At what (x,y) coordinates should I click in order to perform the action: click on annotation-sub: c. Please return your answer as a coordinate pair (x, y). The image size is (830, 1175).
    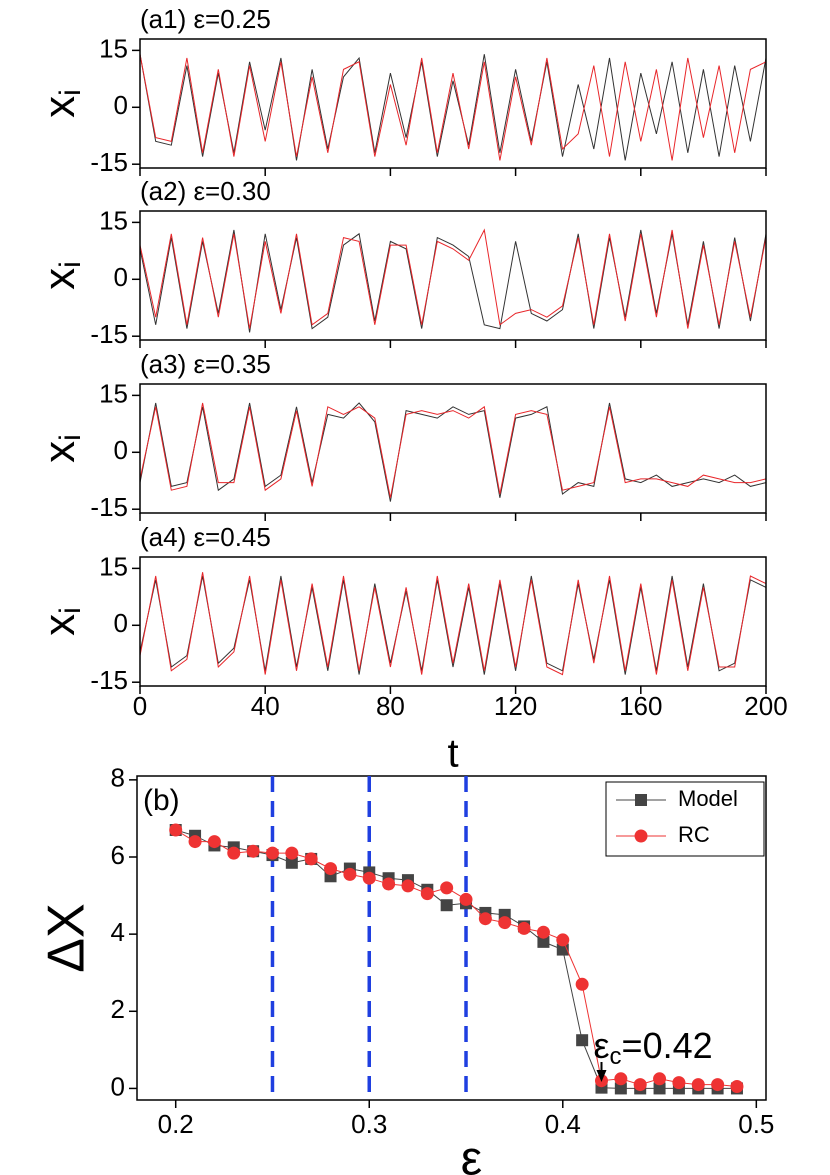
    Looking at the image, I should click on (616, 1056).